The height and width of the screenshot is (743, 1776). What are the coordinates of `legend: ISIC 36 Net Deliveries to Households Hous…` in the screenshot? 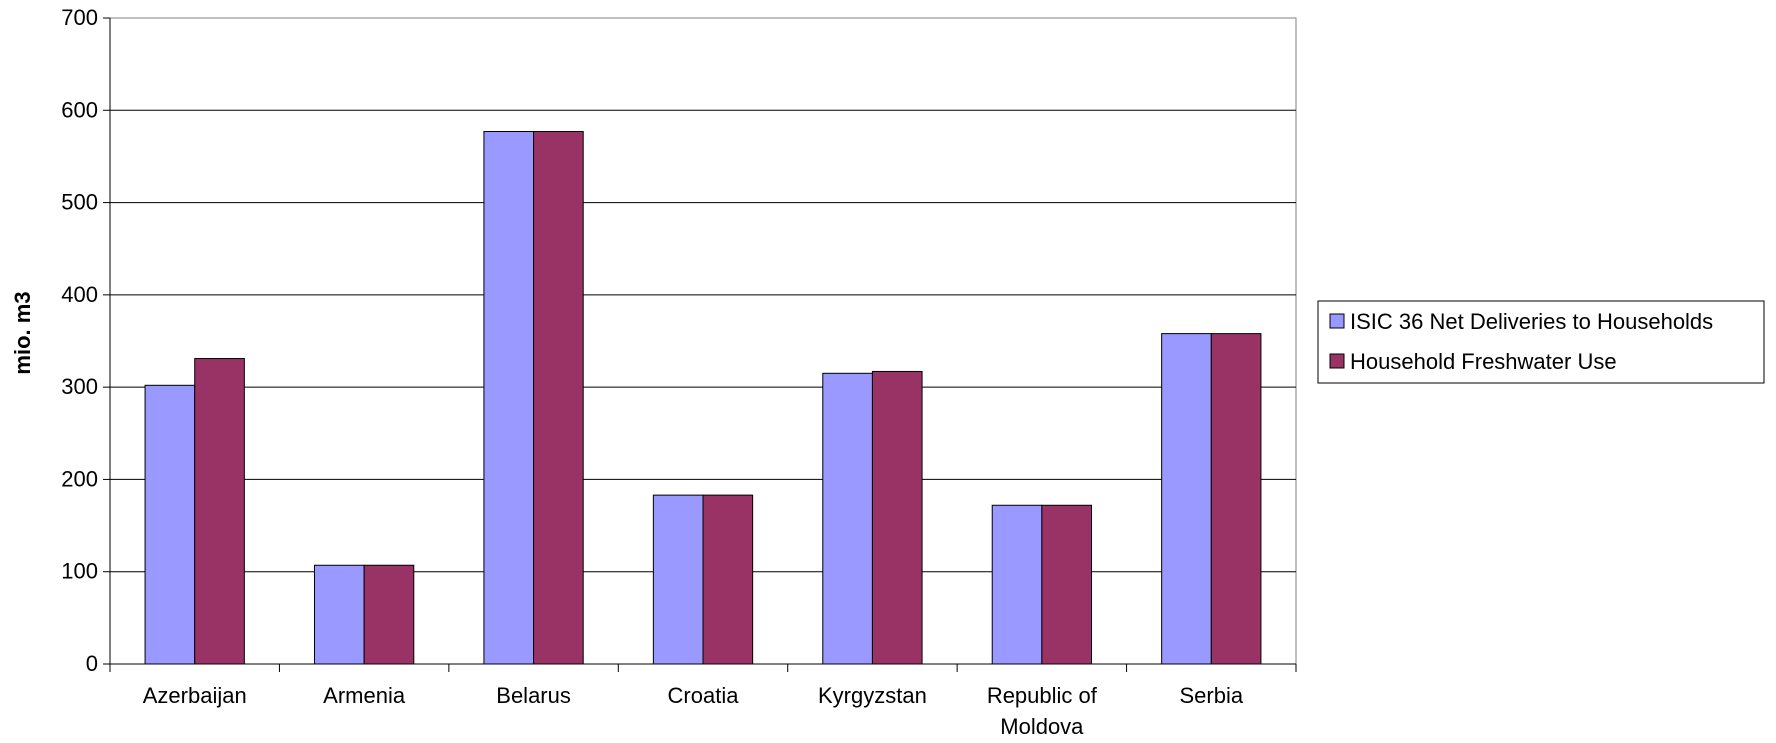 It's located at (1541, 342).